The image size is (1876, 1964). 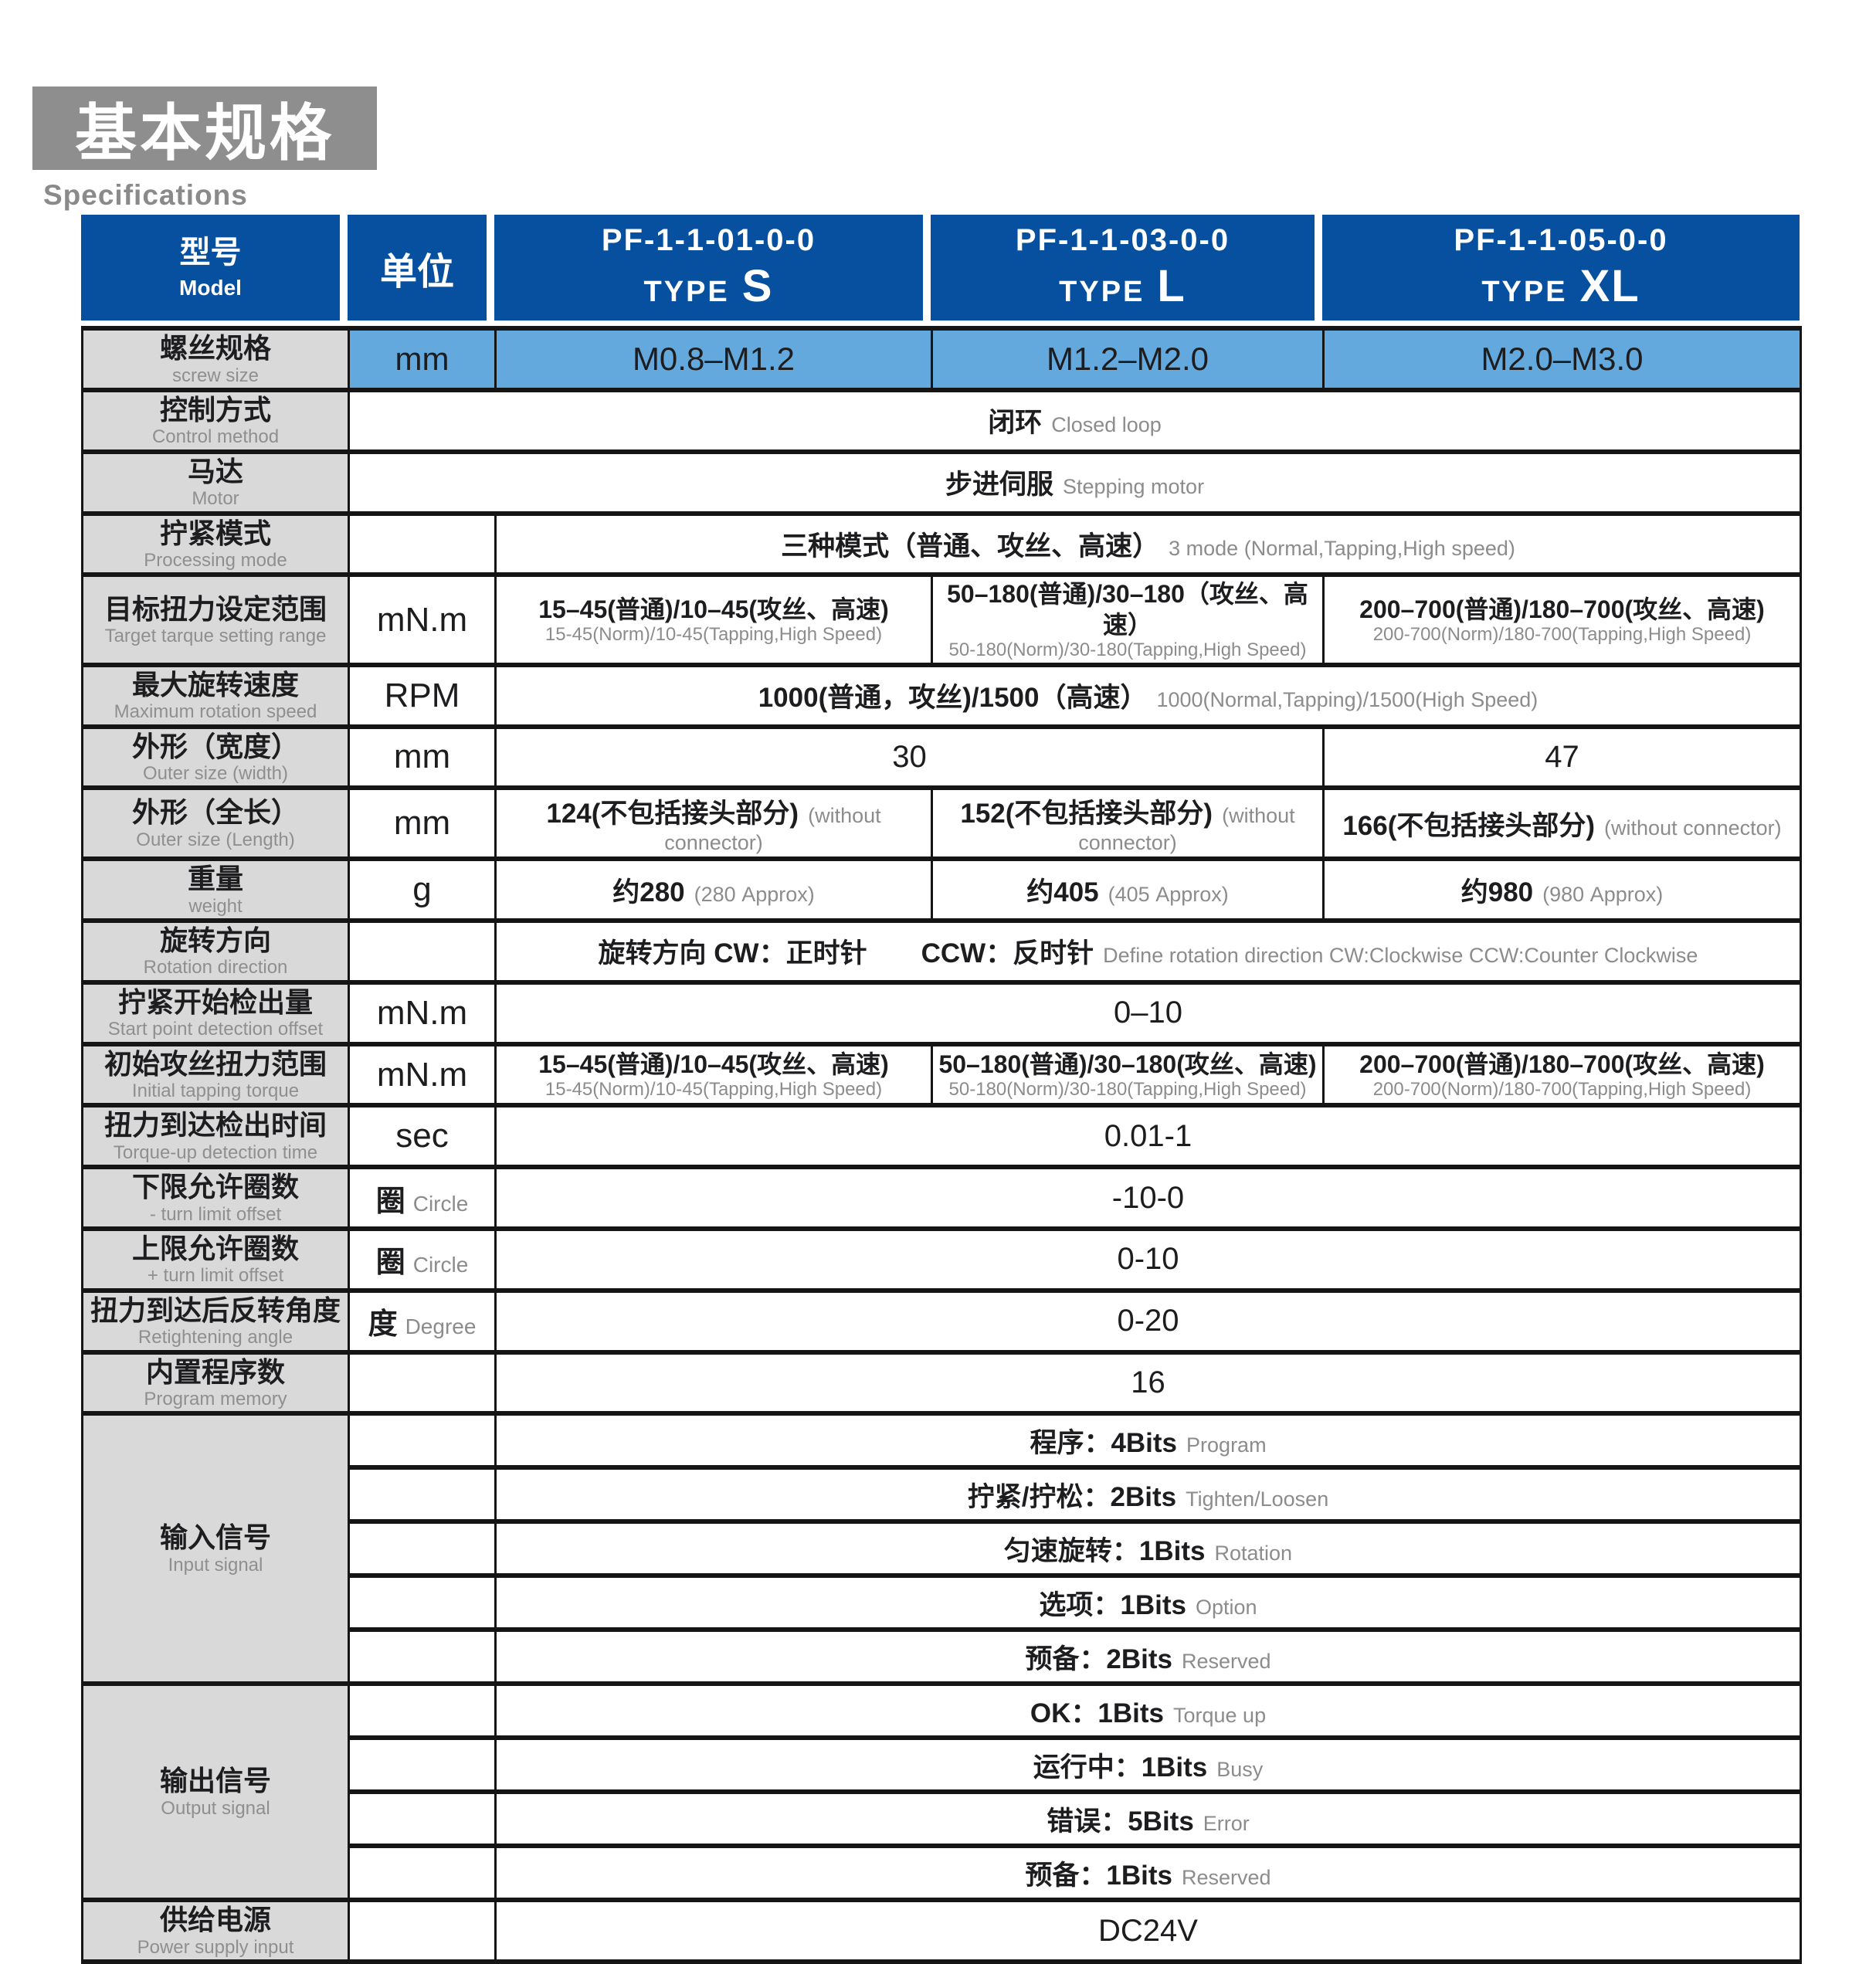 What do you see at coordinates (1148, 1136) in the screenshot?
I see `cell-torque-time: 0.01-1` at bounding box center [1148, 1136].